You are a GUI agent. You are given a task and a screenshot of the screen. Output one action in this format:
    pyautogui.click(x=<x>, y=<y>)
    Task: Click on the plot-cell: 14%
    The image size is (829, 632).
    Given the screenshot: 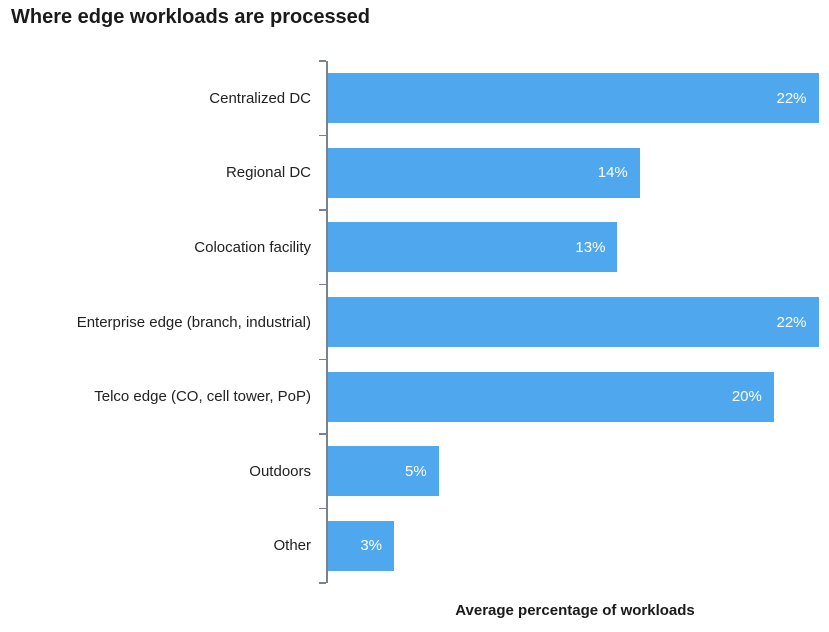 What is the action you would take?
    pyautogui.click(x=575, y=173)
    